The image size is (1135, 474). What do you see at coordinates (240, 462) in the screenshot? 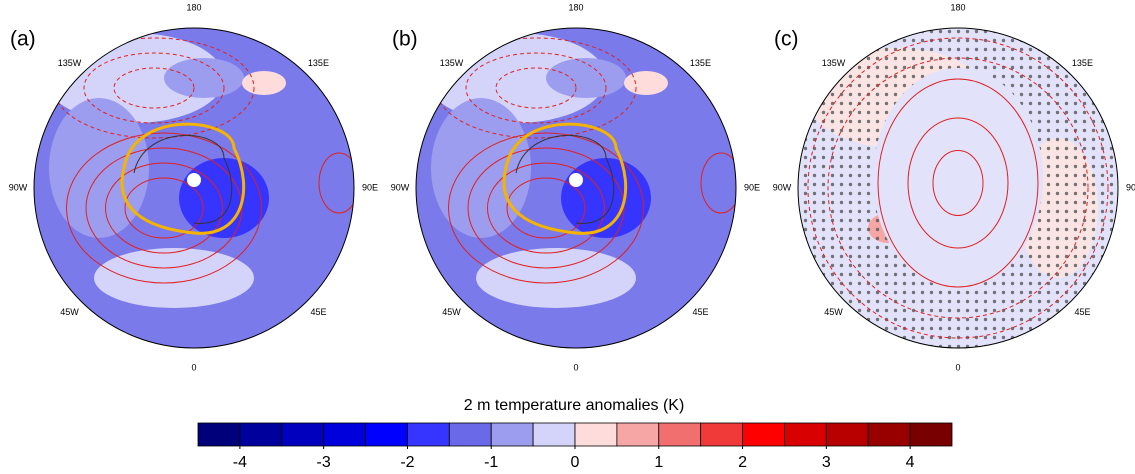
I see `colorbar-tick-label: -4` at bounding box center [240, 462].